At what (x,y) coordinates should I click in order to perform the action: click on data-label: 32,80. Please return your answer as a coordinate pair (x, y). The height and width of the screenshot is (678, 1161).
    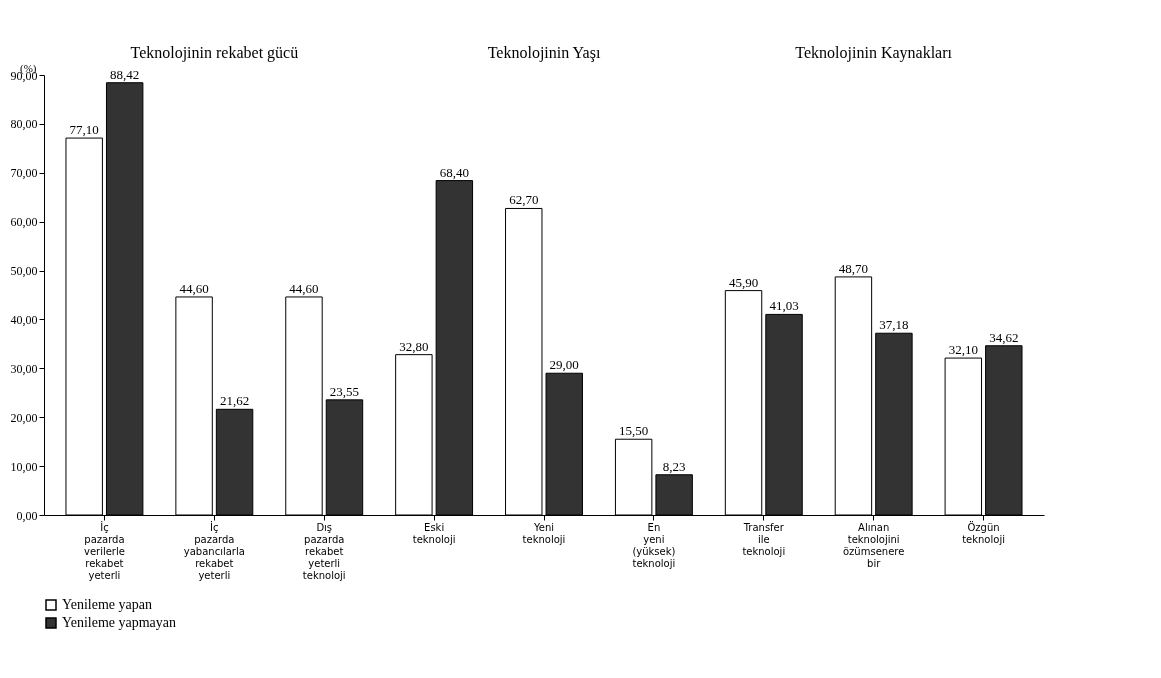
    Looking at the image, I should click on (414, 346).